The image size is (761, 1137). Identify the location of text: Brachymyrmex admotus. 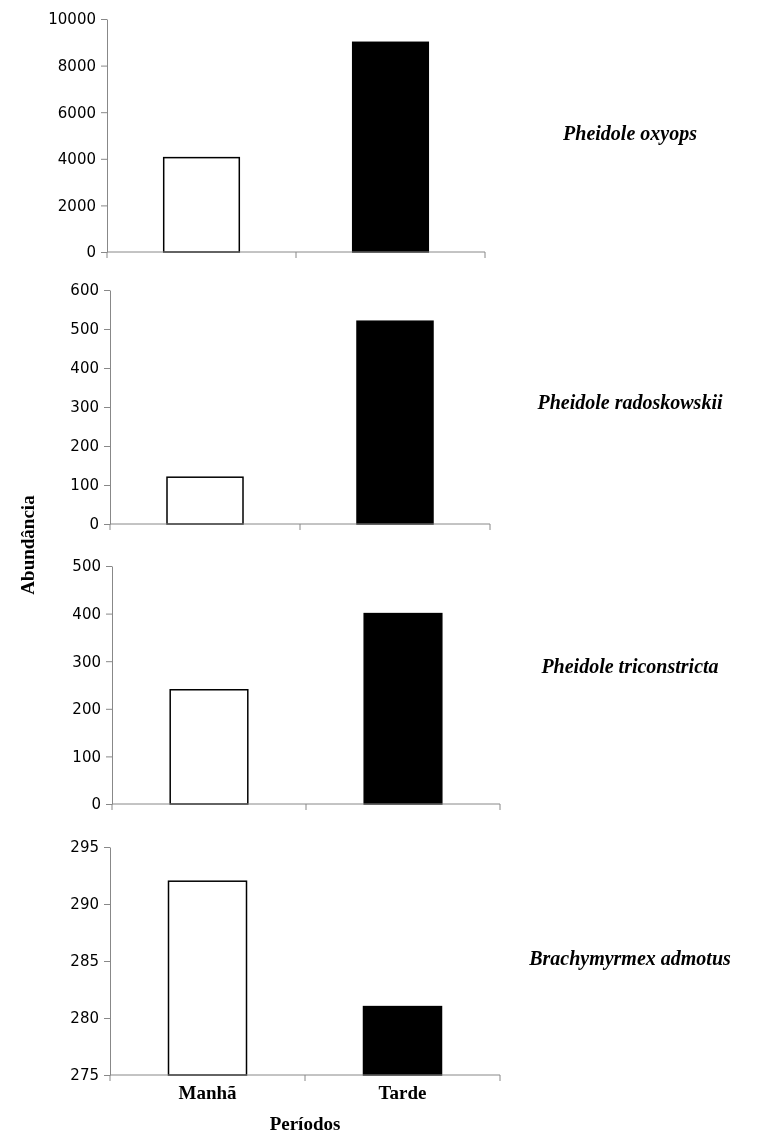
(630, 958).